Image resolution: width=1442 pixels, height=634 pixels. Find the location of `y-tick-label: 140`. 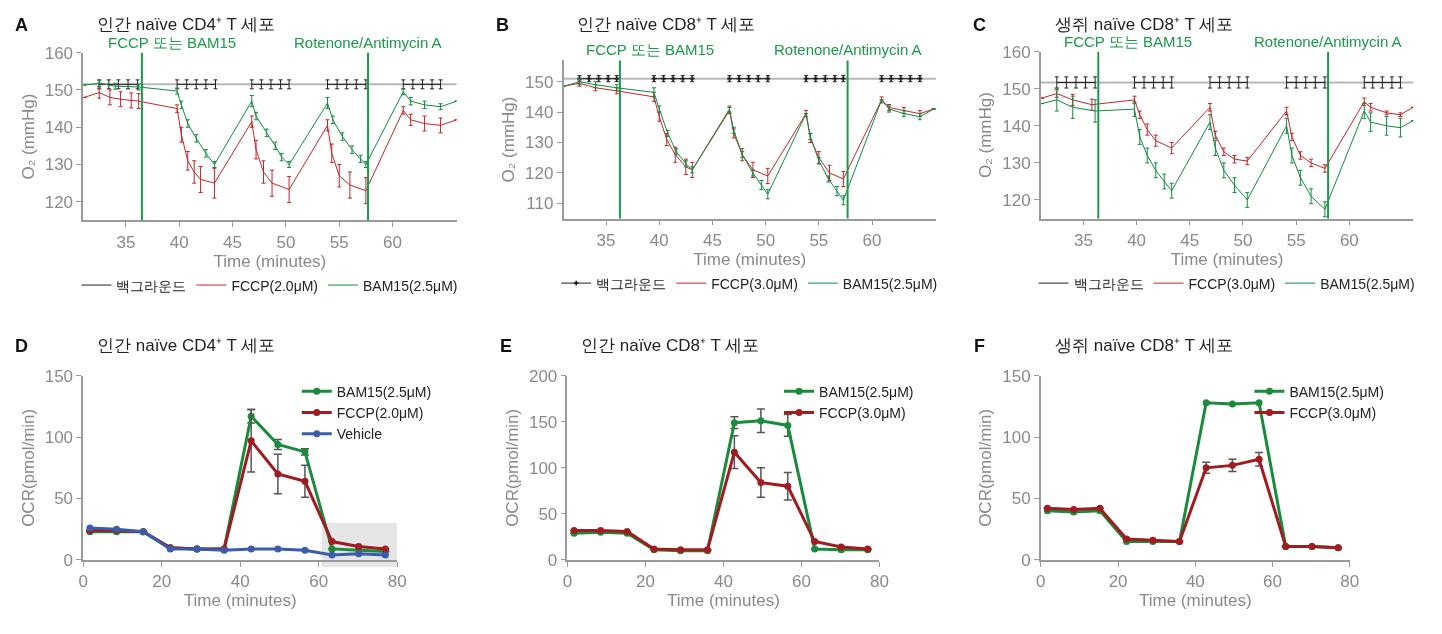

y-tick-label: 140 is located at coordinates (539, 113).